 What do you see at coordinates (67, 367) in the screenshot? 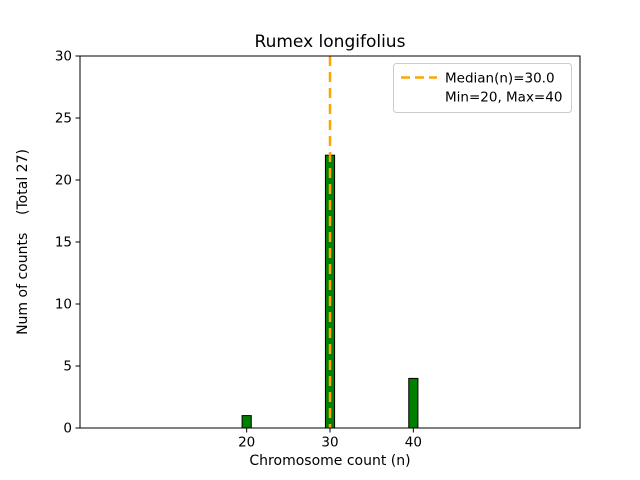
I see `y-tick-label: 5` at bounding box center [67, 367].